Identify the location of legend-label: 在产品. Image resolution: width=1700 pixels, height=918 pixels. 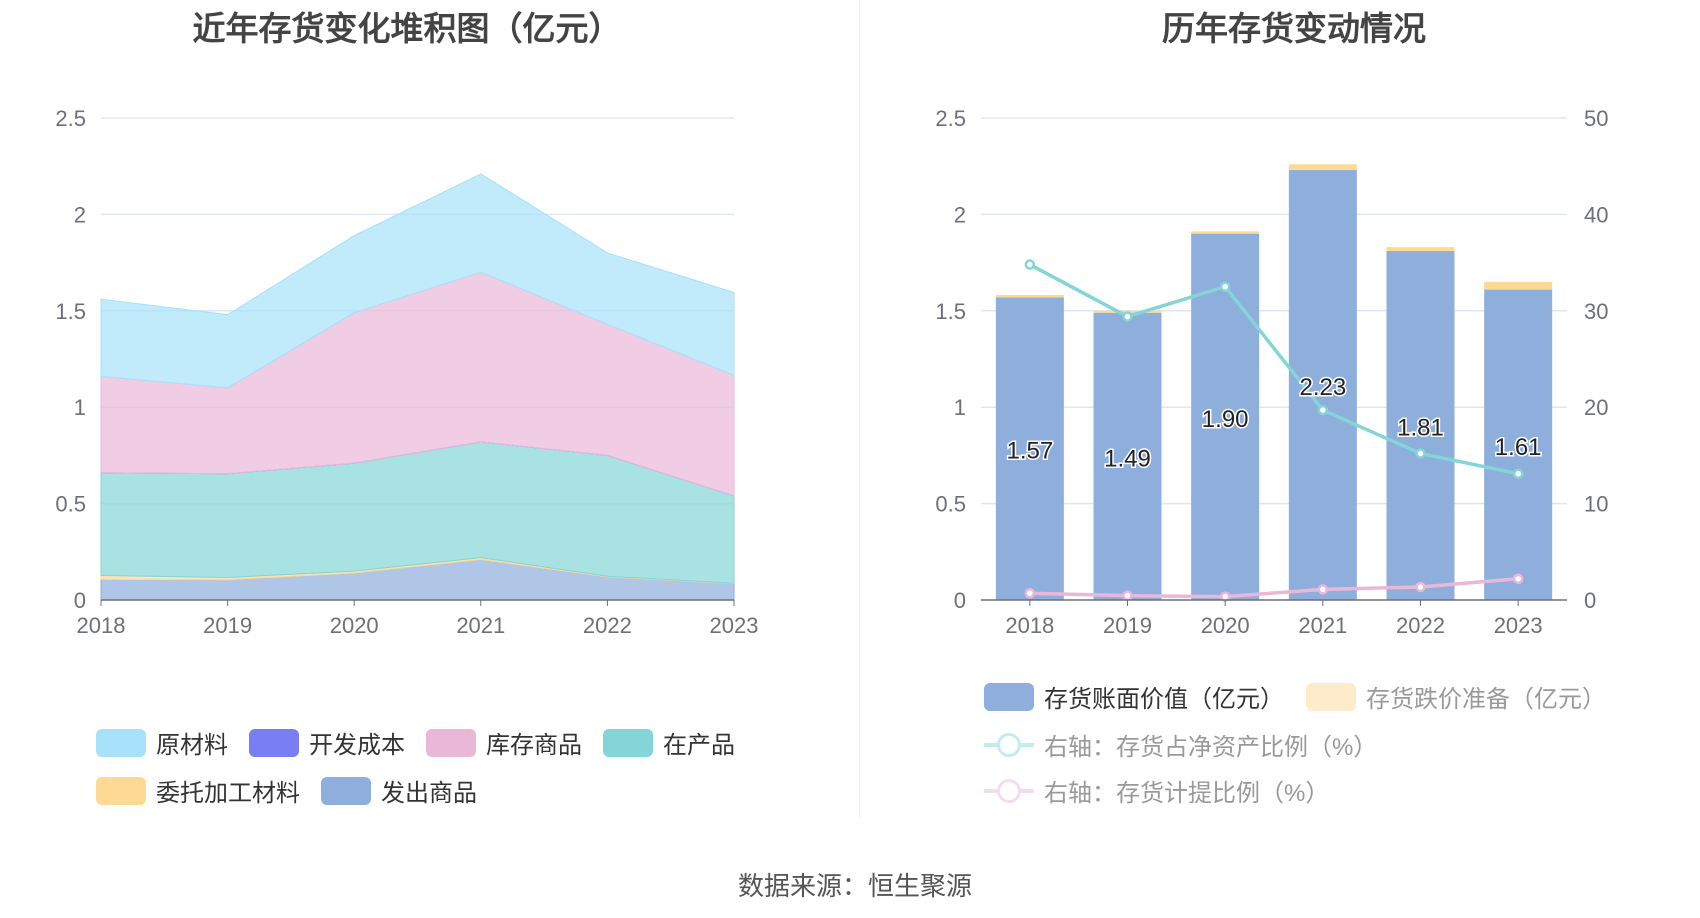
(699, 745).